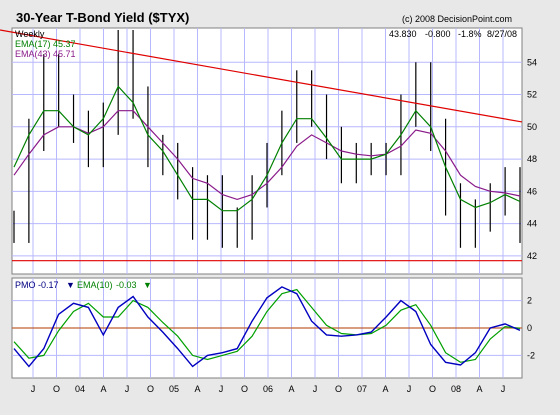 The height and width of the screenshot is (415, 560). I want to click on date-label: 8/27/08, so click(502, 34).